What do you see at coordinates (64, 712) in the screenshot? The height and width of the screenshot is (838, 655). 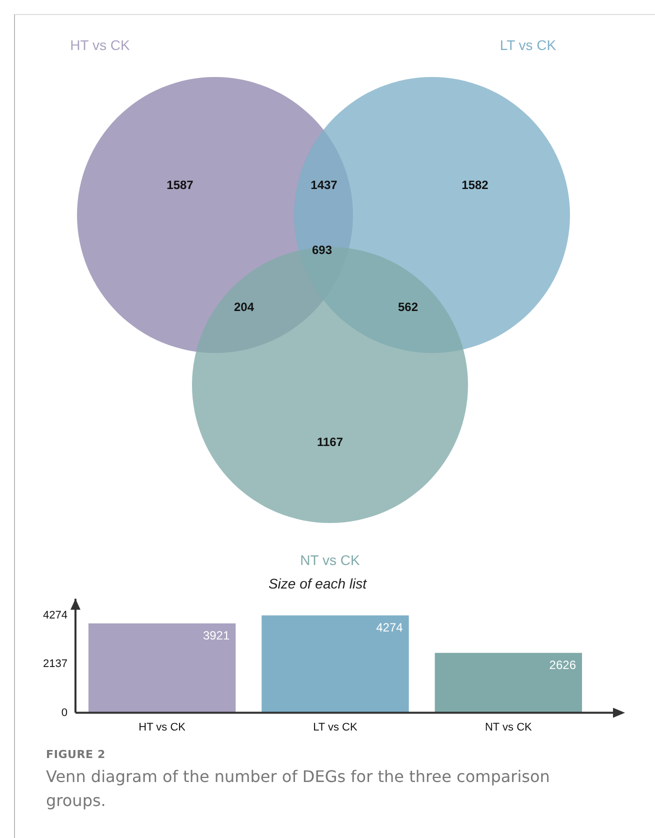 I see `y-tick-label: 0` at bounding box center [64, 712].